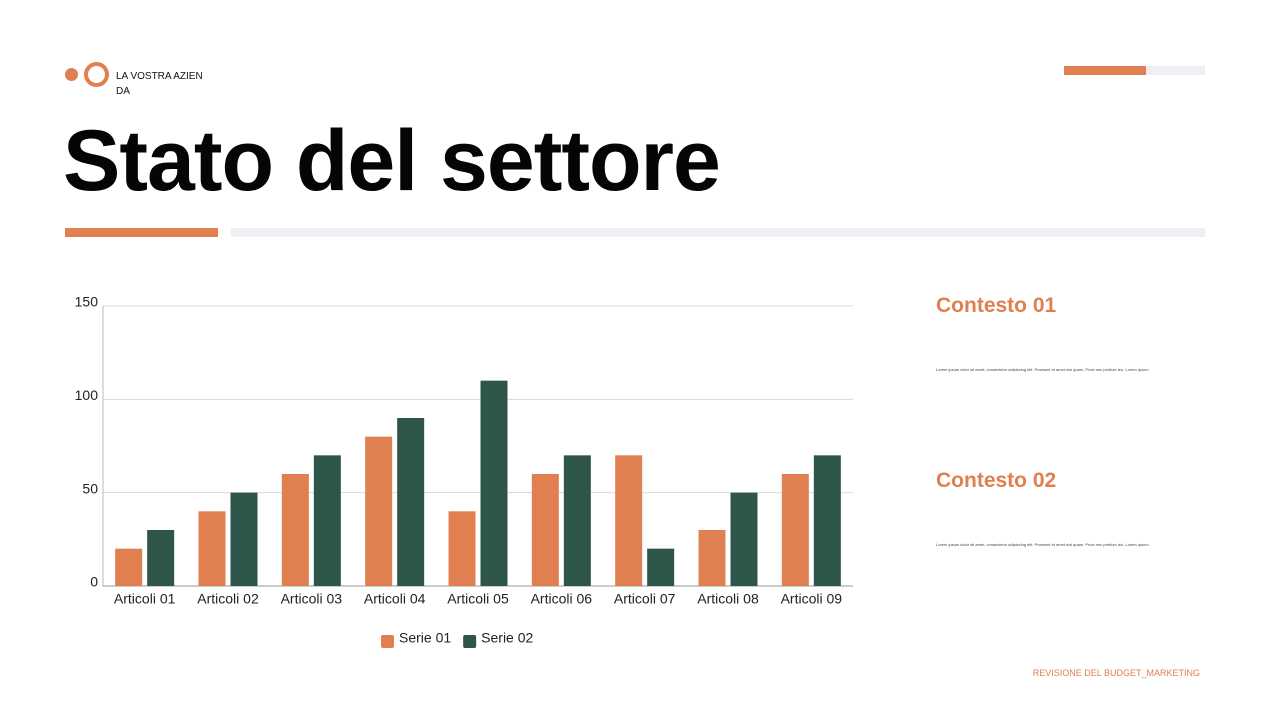 Image resolution: width=1280 pixels, height=720 pixels. What do you see at coordinates (145, 599) in the screenshot?
I see `x-tick-label: Articoli 01` at bounding box center [145, 599].